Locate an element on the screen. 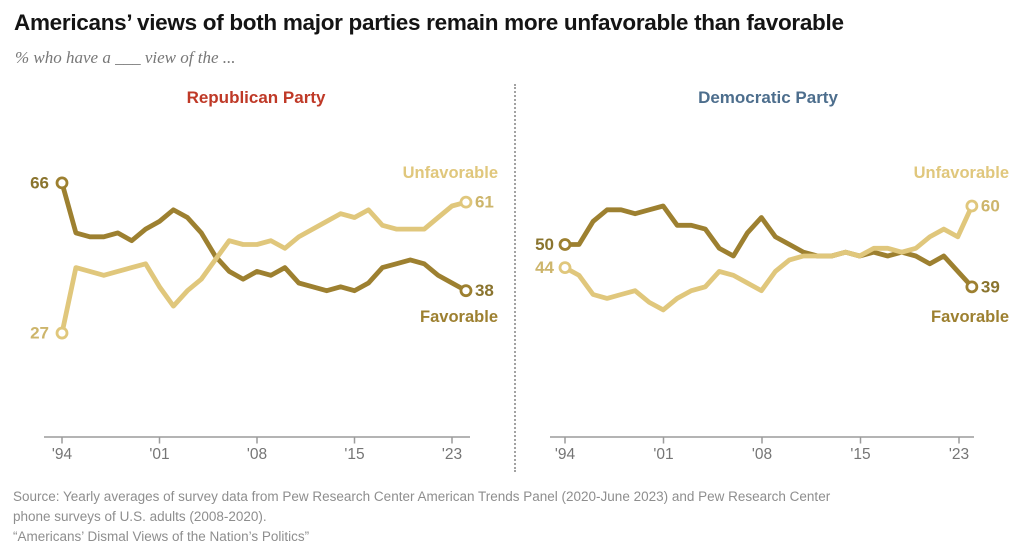  favorable-start-value-label: 50 is located at coordinates (544, 244).